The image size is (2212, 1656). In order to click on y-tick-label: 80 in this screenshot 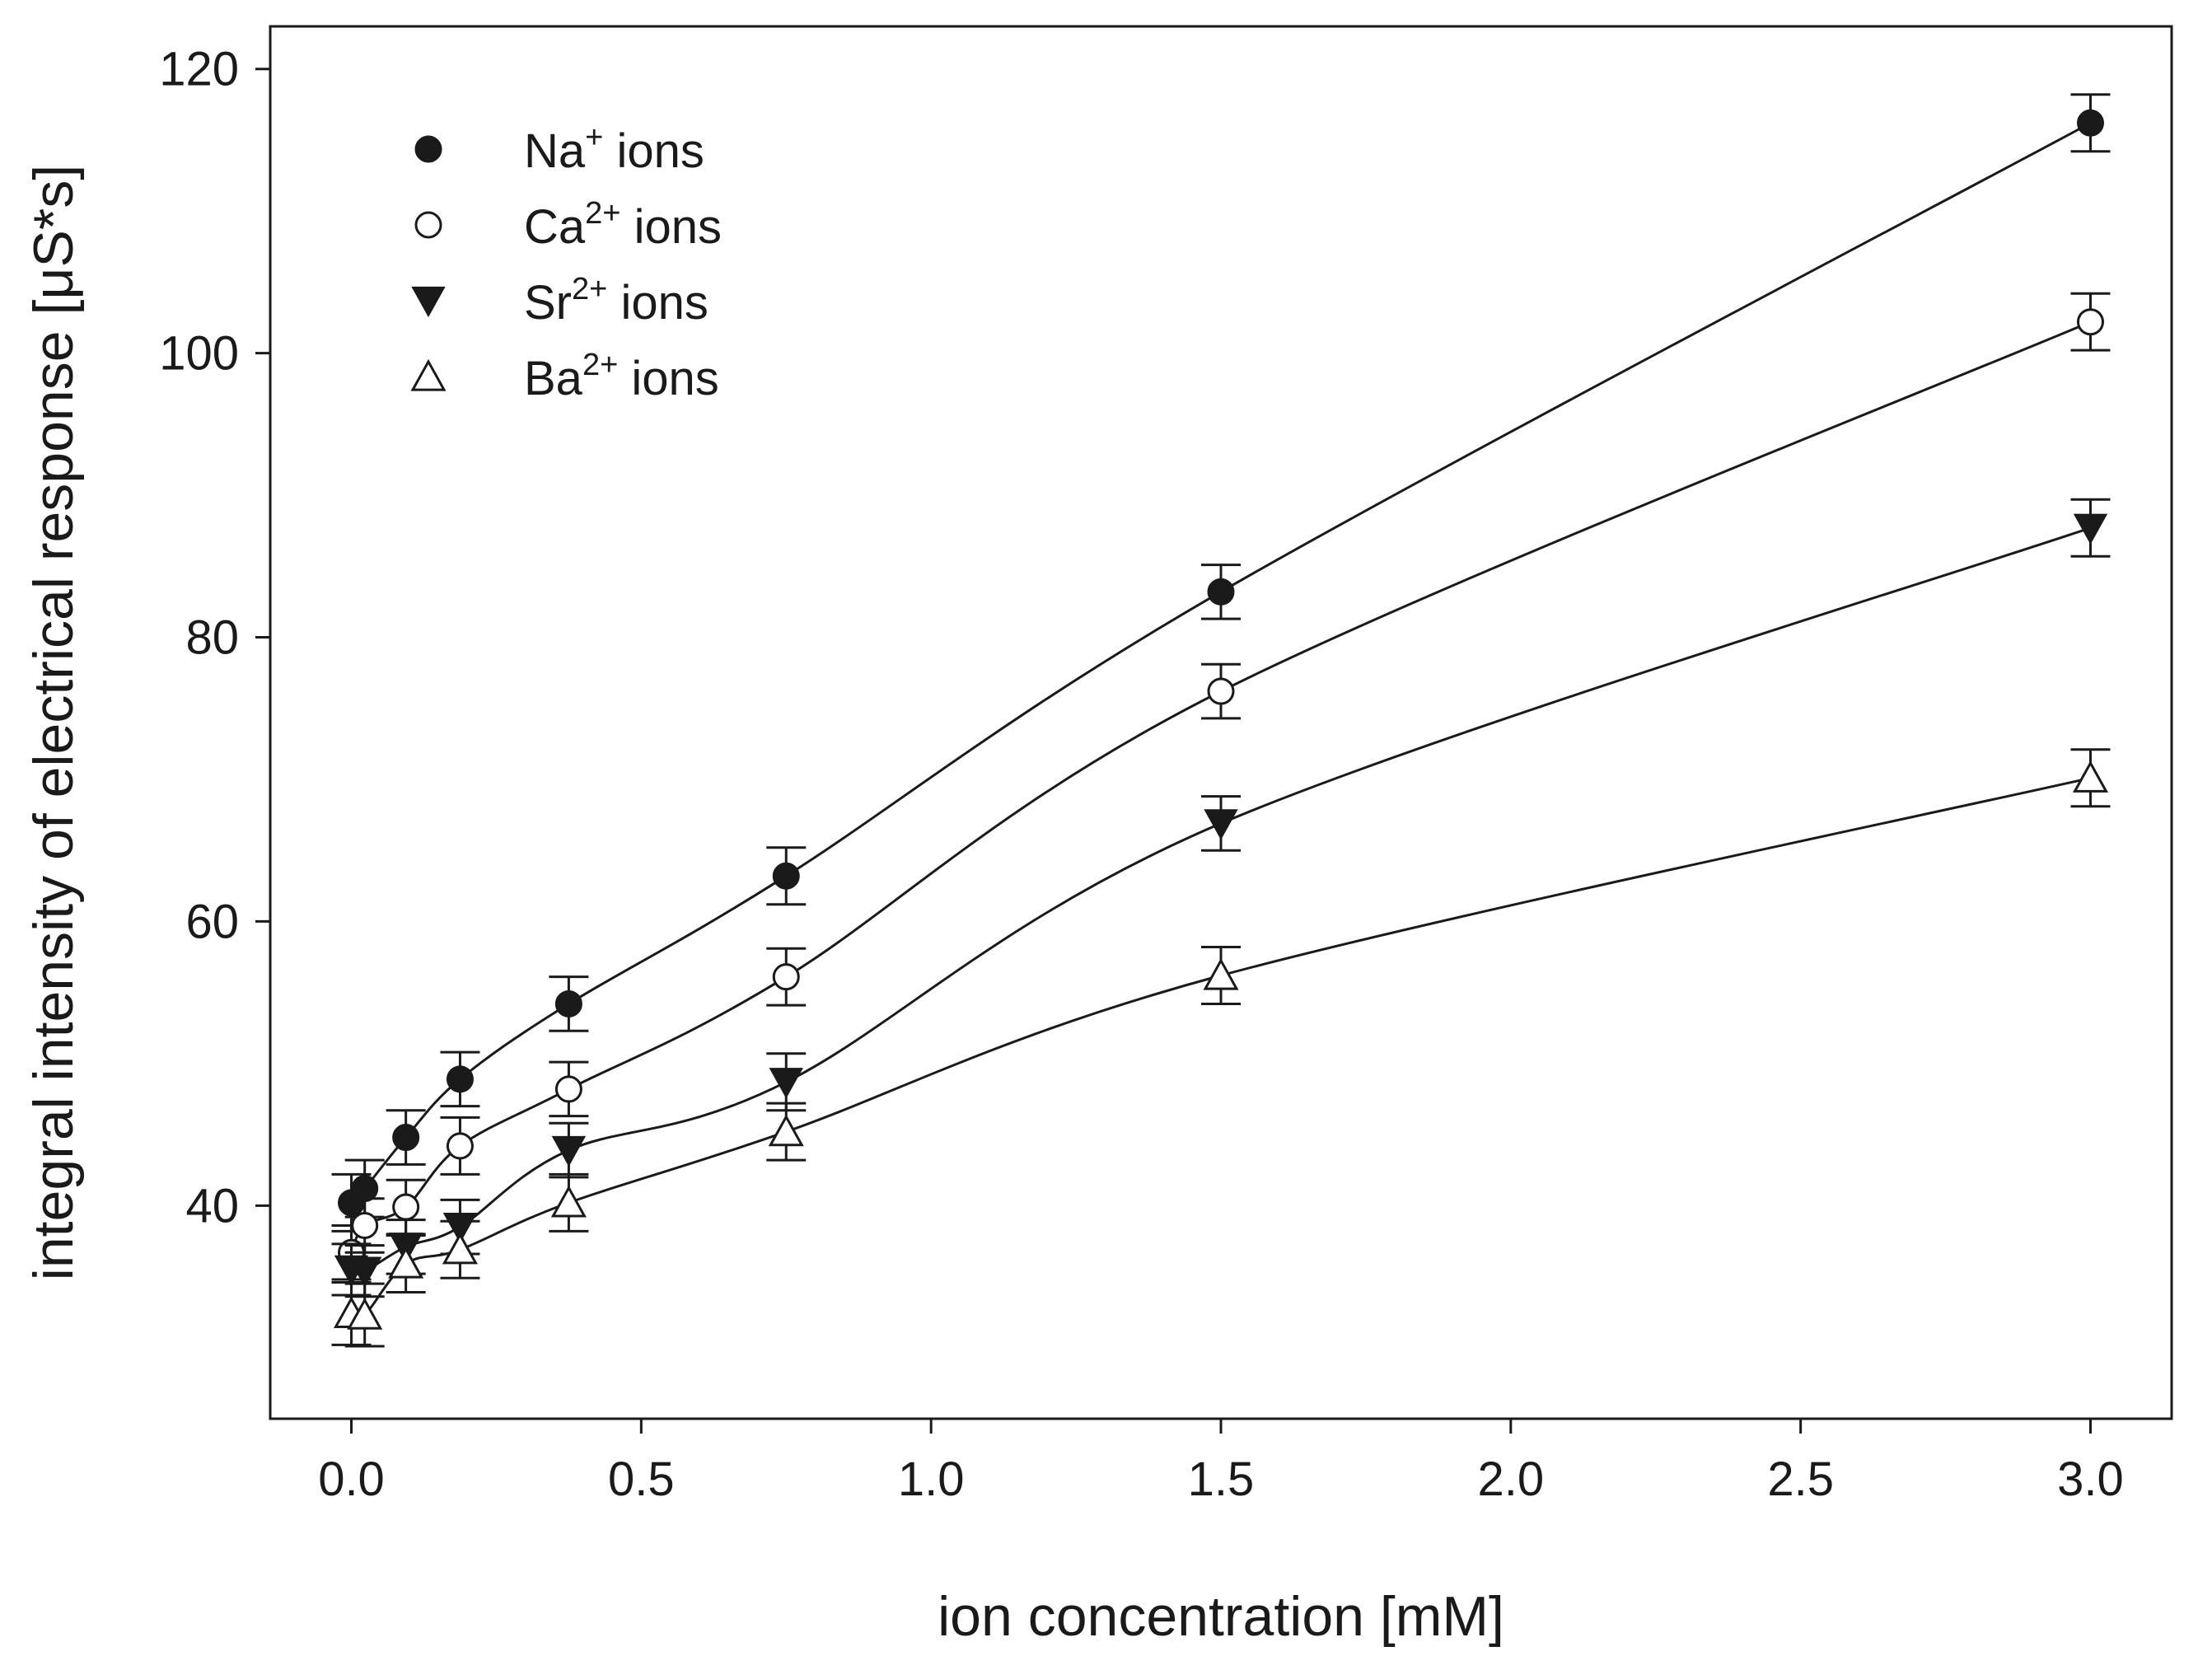, I will do `click(212, 638)`.